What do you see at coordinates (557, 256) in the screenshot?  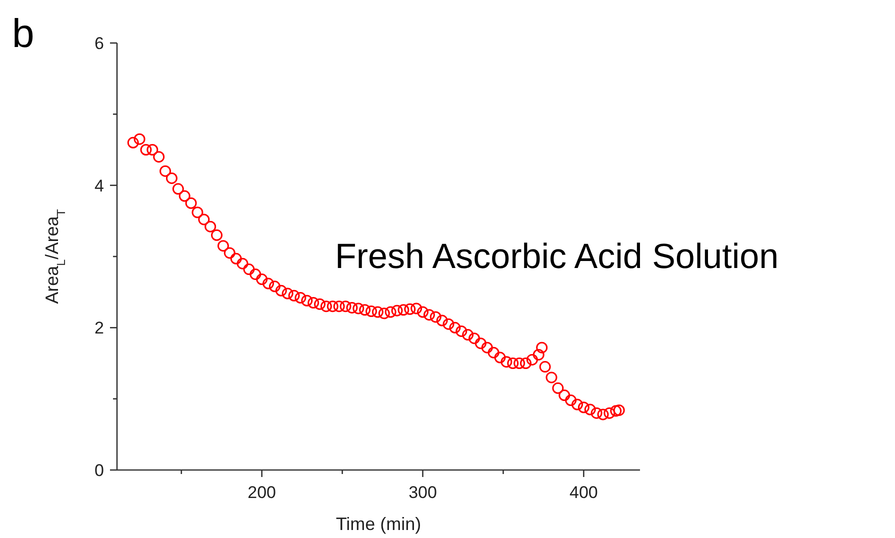 I see `annotation: Fresh Ascorbic Acid Solution` at bounding box center [557, 256].